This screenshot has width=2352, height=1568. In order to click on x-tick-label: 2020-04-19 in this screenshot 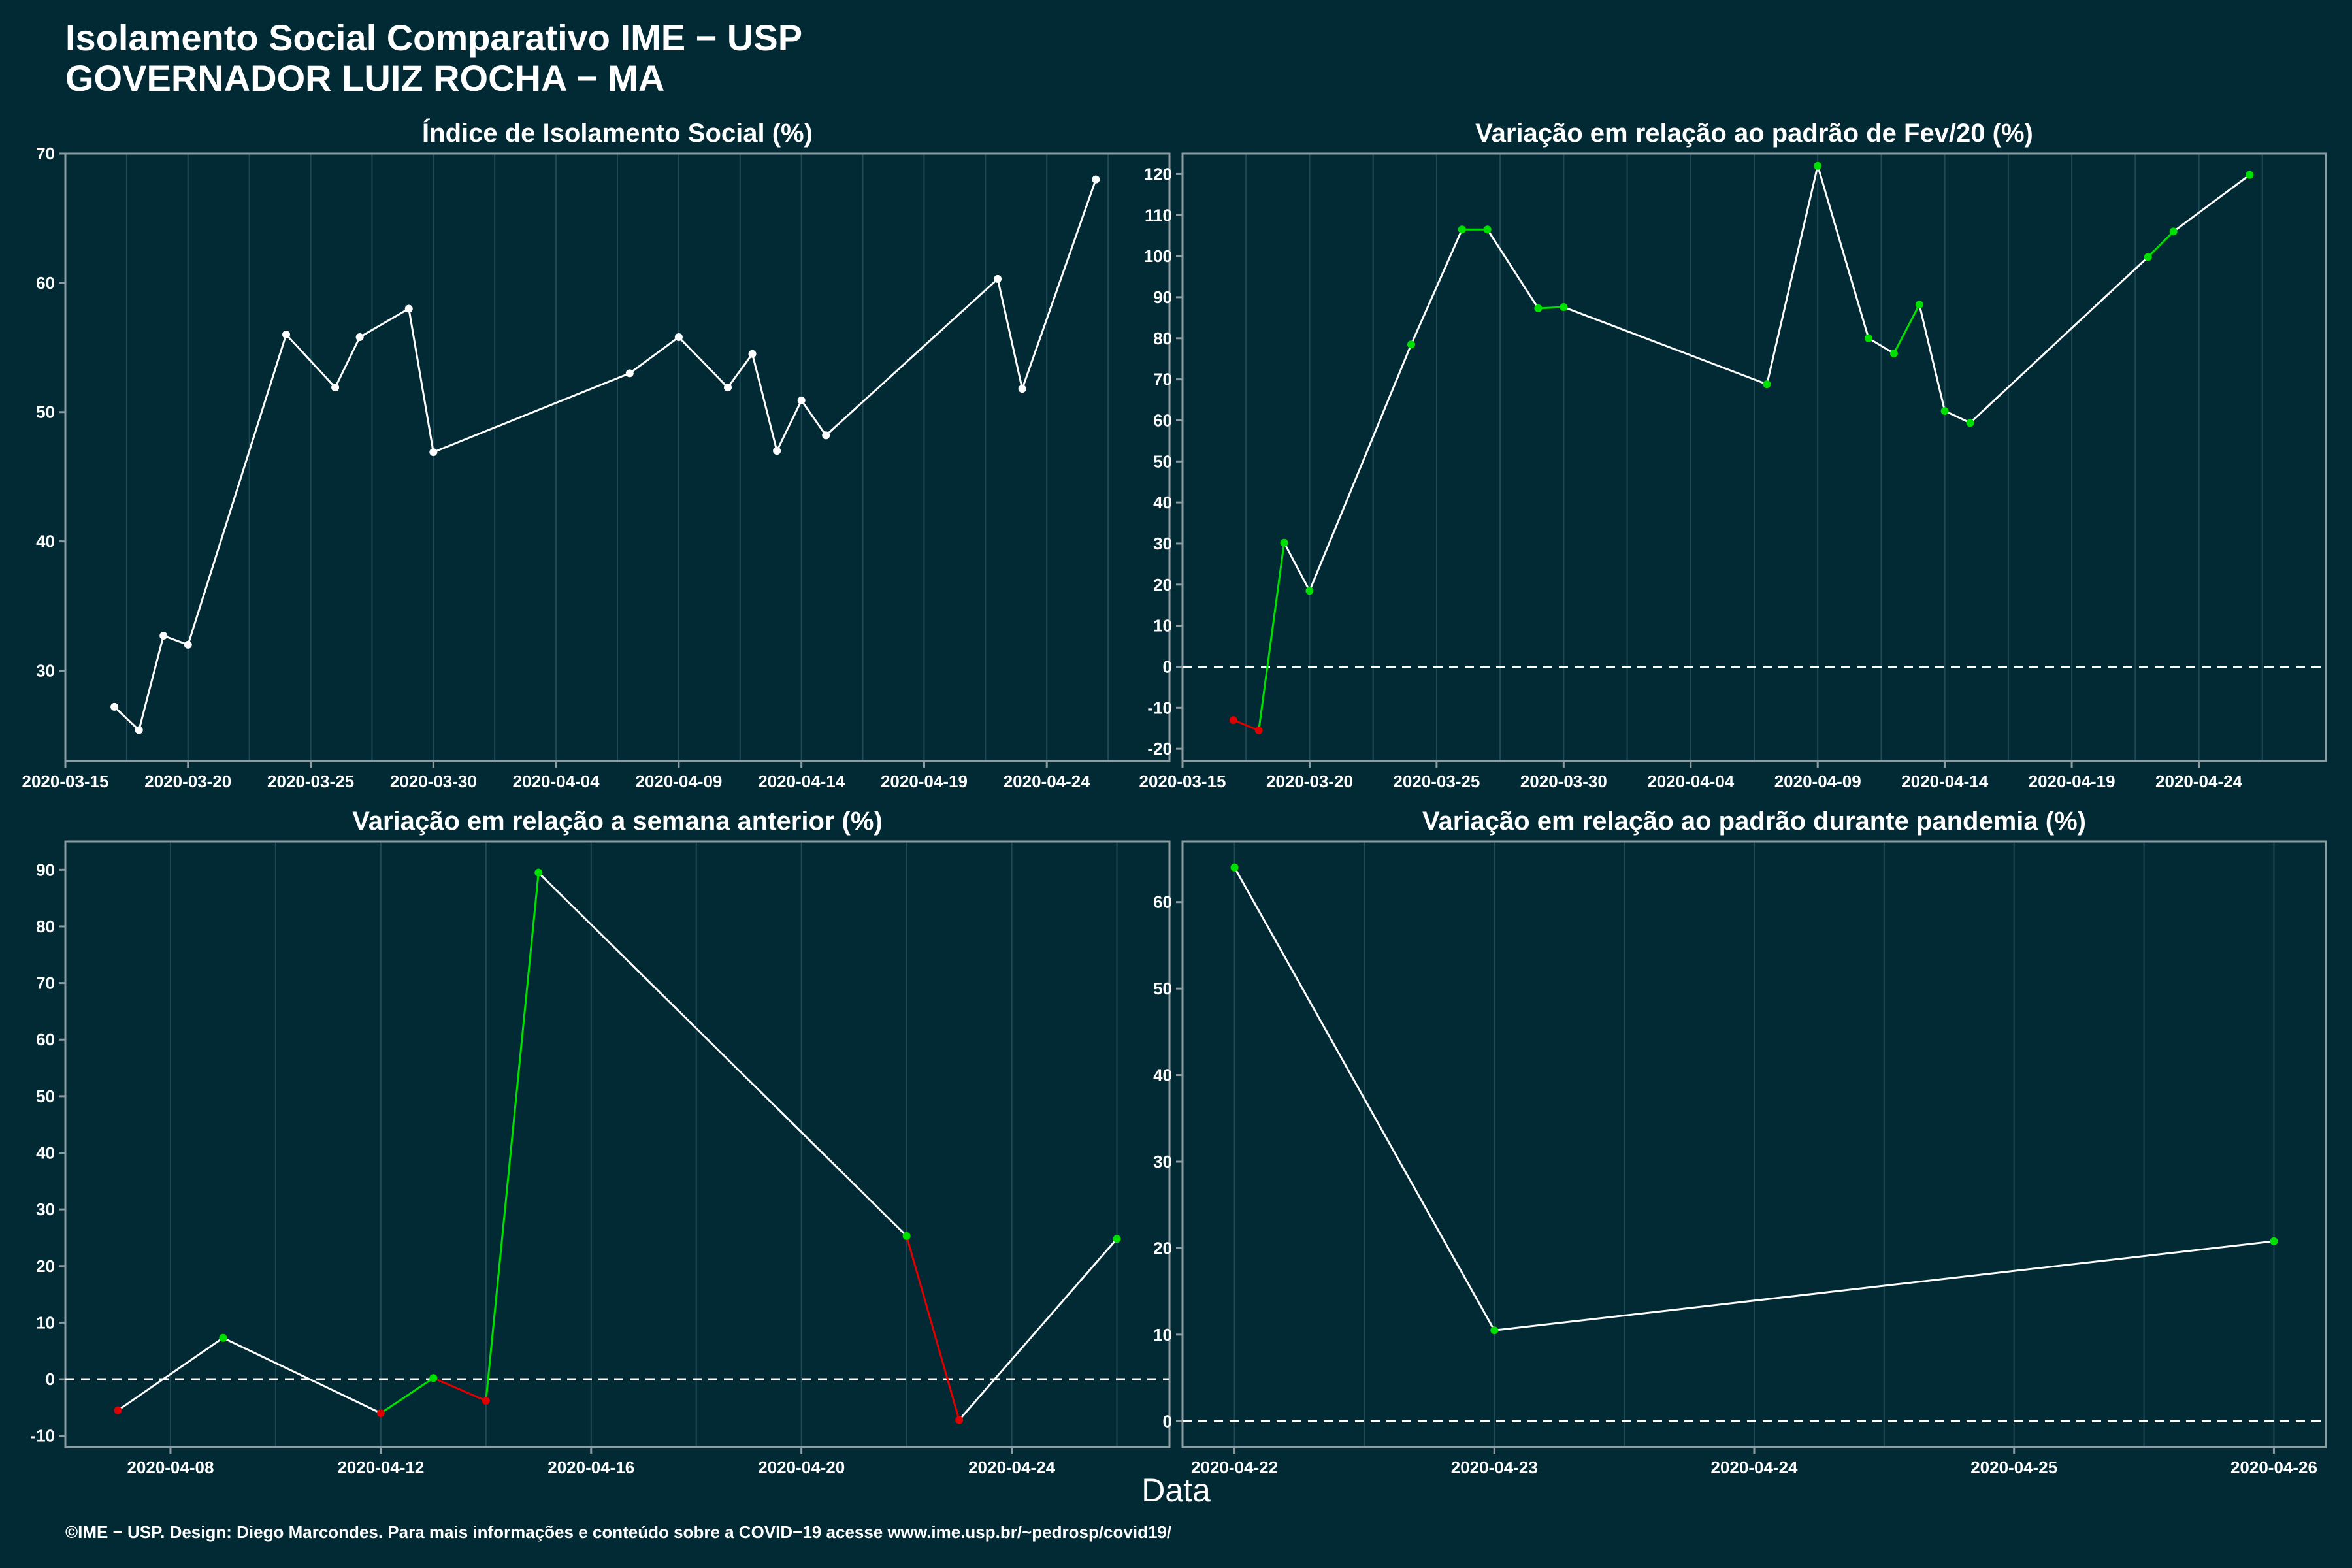, I will do `click(2072, 781)`.